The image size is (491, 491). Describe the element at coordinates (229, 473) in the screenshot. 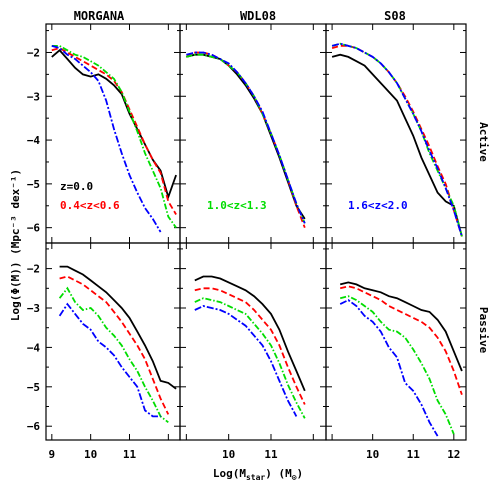

I see `x-axis-label-main: Log(M` at that location.